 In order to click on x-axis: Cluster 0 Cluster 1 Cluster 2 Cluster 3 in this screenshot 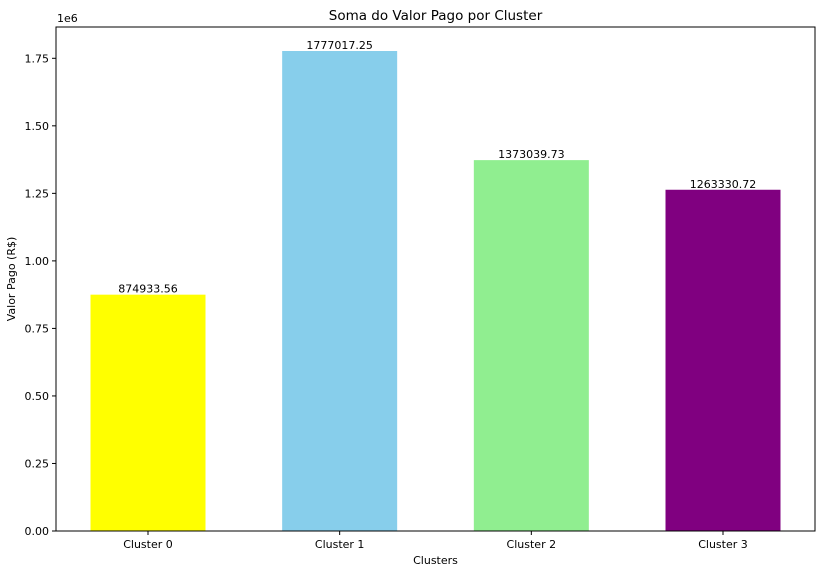, I will do `click(435, 541)`.